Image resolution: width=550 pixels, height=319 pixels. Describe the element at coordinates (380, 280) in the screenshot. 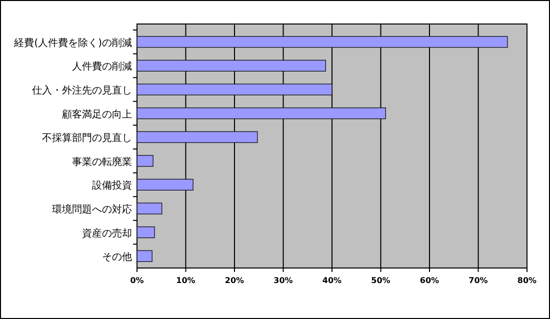

I see `x-tick-label: 50%` at that location.